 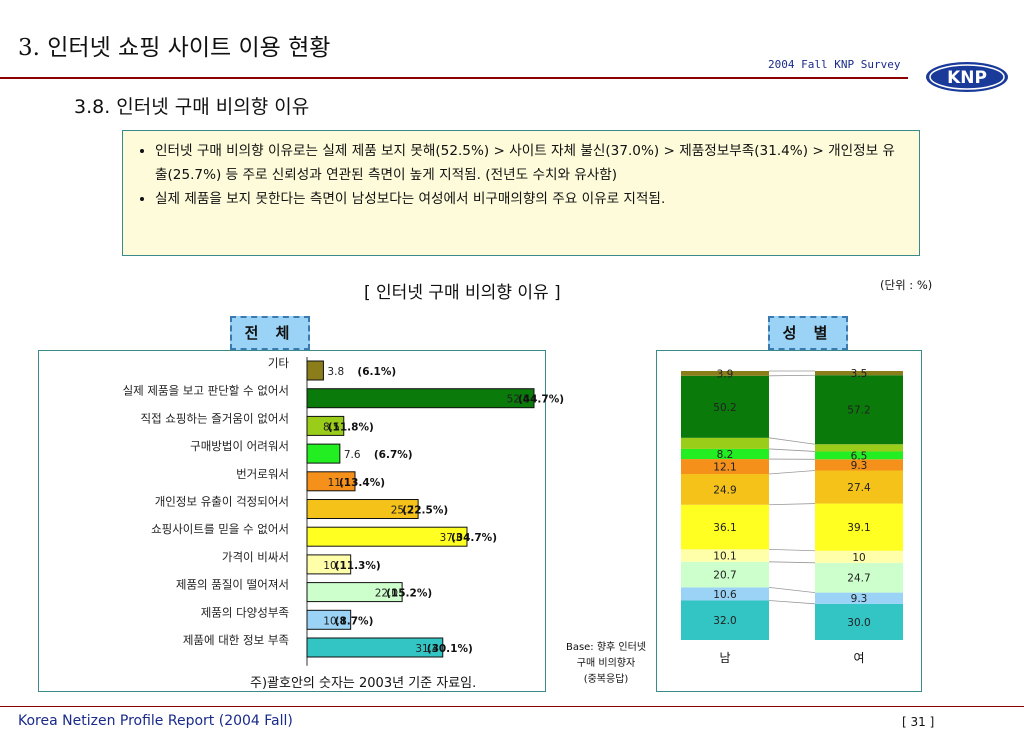 I want to click on segment-value-label: 30.0, so click(x=858, y=623).